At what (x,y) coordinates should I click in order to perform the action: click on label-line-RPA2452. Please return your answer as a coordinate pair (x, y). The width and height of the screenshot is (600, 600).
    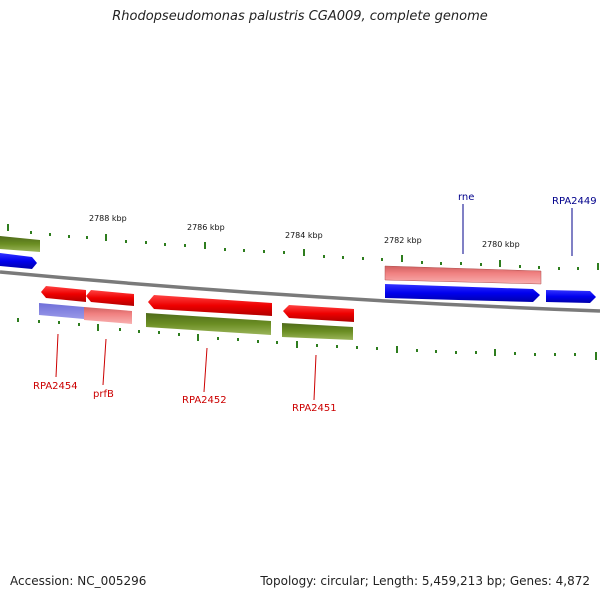
    Looking at the image, I should click on (205, 370).